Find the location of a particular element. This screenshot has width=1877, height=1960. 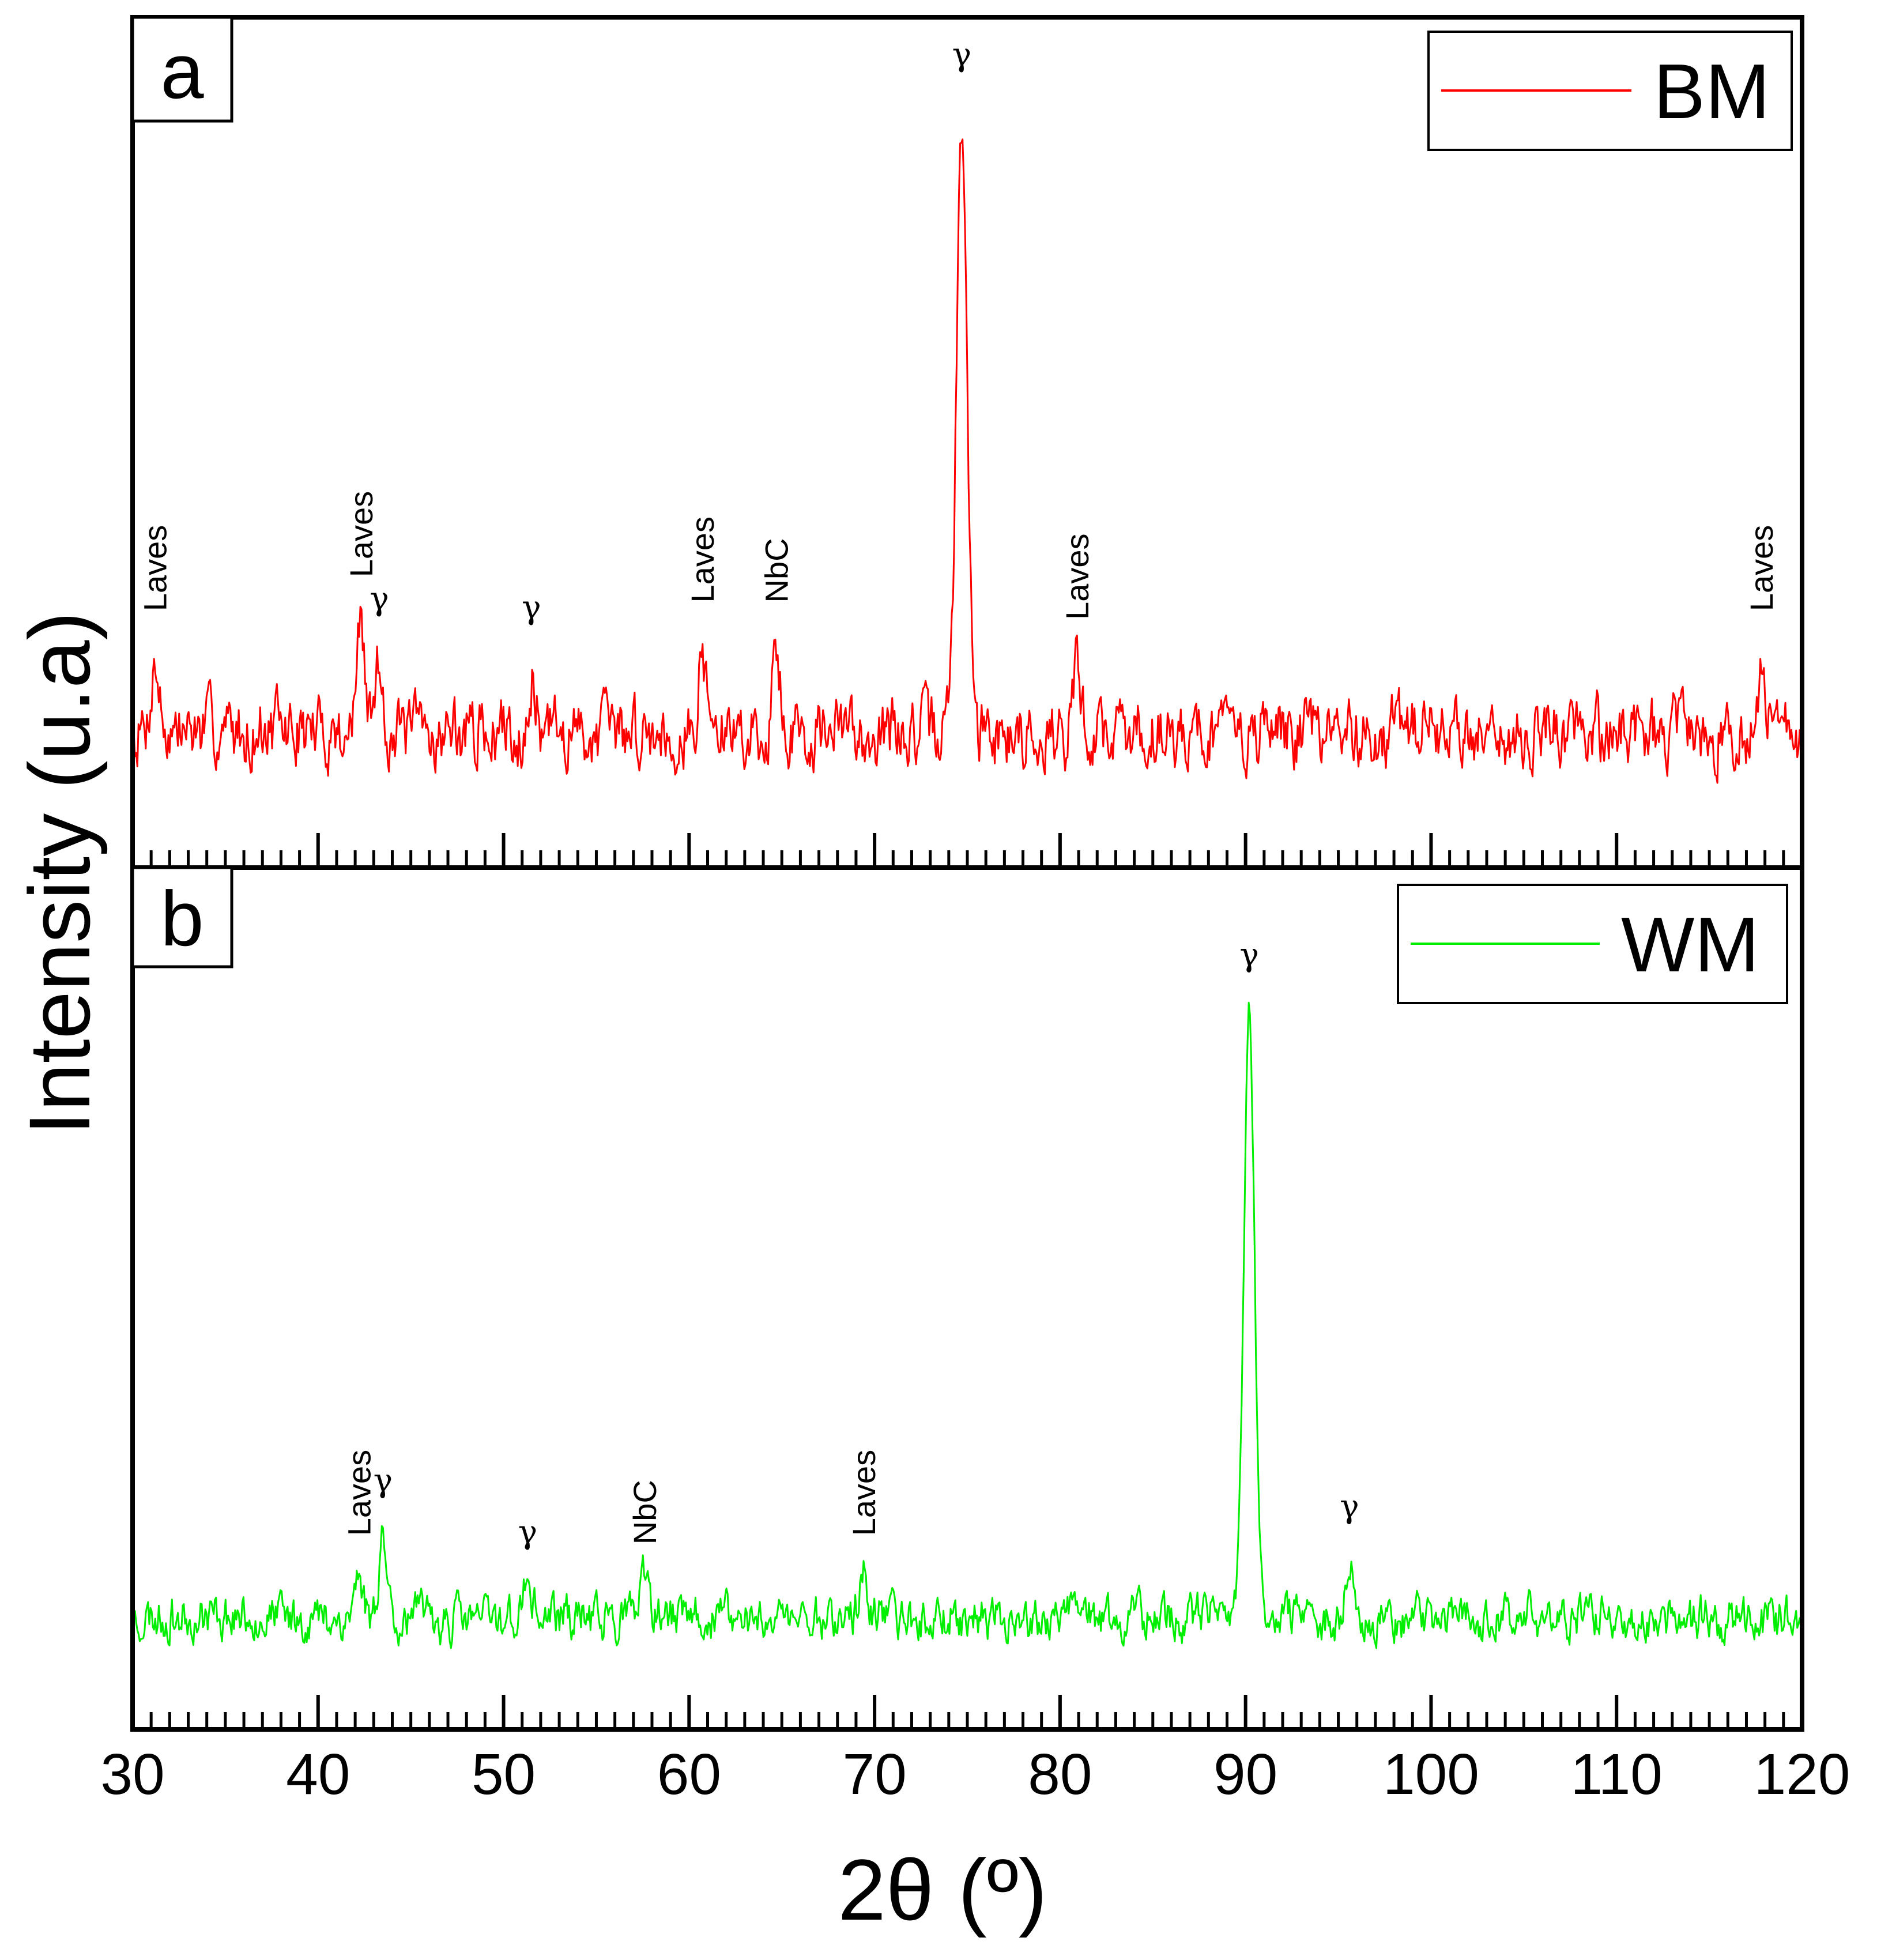

y-axis-title: Intensity (u.a) is located at coordinates (59, 874).